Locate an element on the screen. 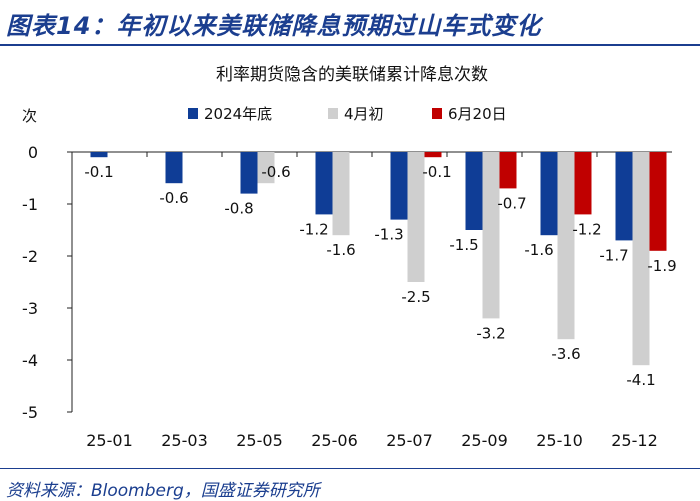  y-axis-unit-label: 次 is located at coordinates (29, 116).